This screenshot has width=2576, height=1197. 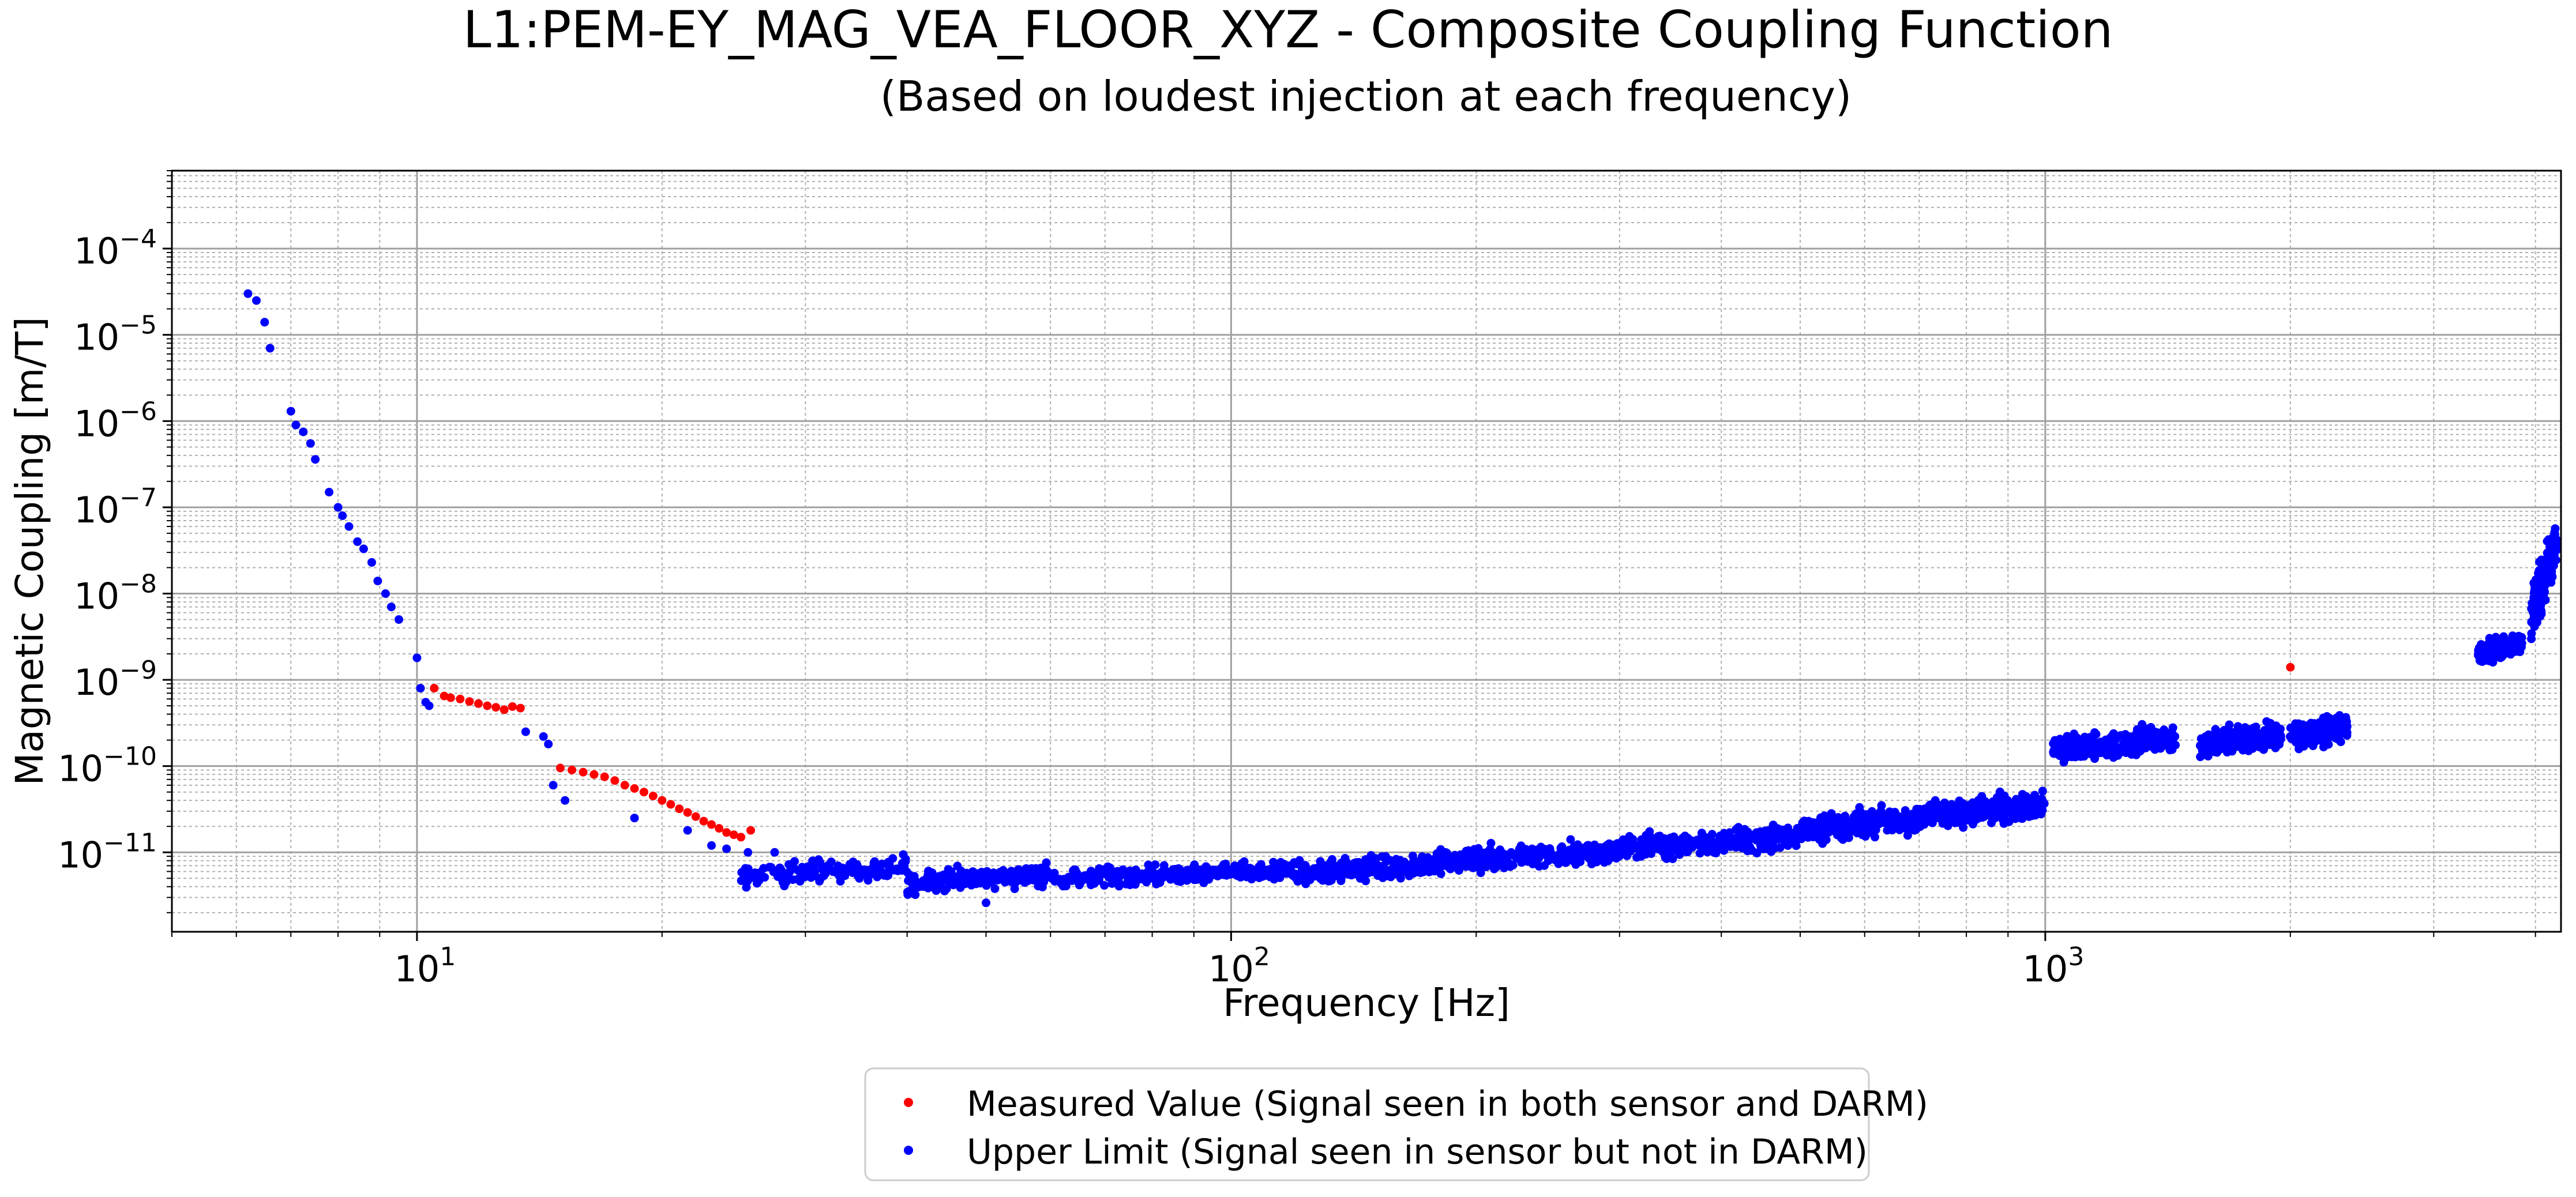 I want to click on y-tick-label: 10⁻⁶, so click(x=116, y=421).